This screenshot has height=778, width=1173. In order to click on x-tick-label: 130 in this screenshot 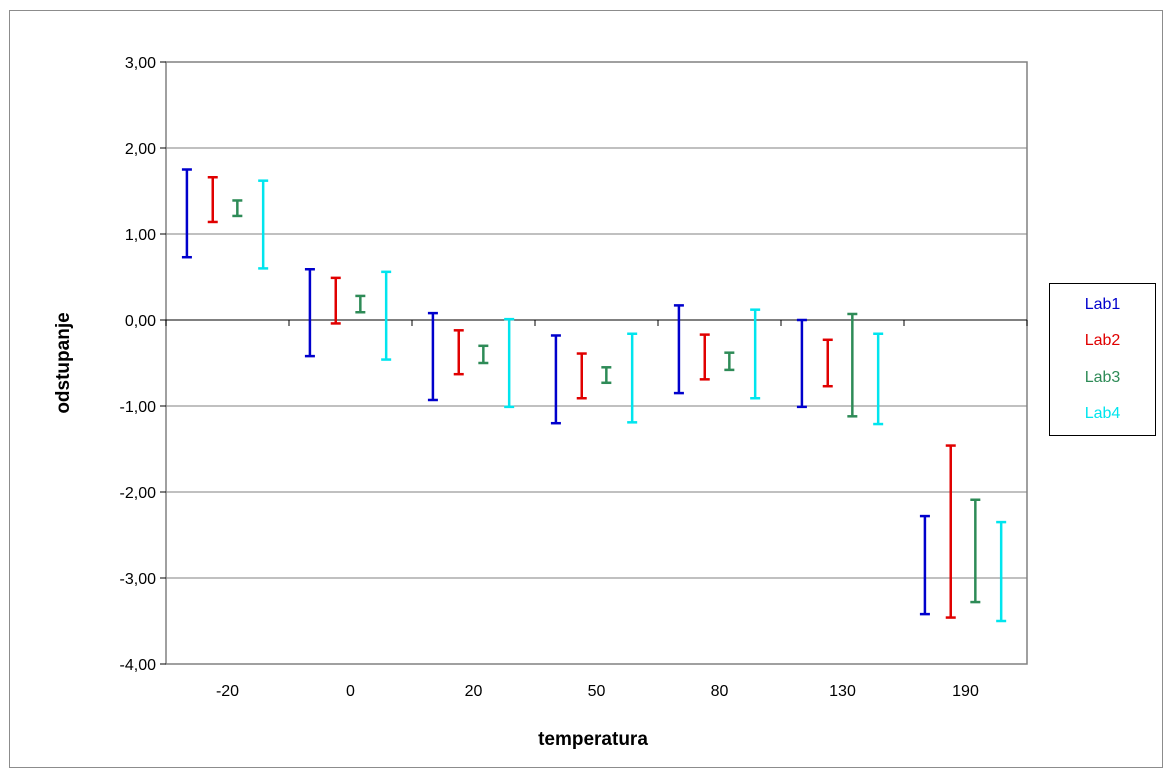, I will do `click(842, 691)`.